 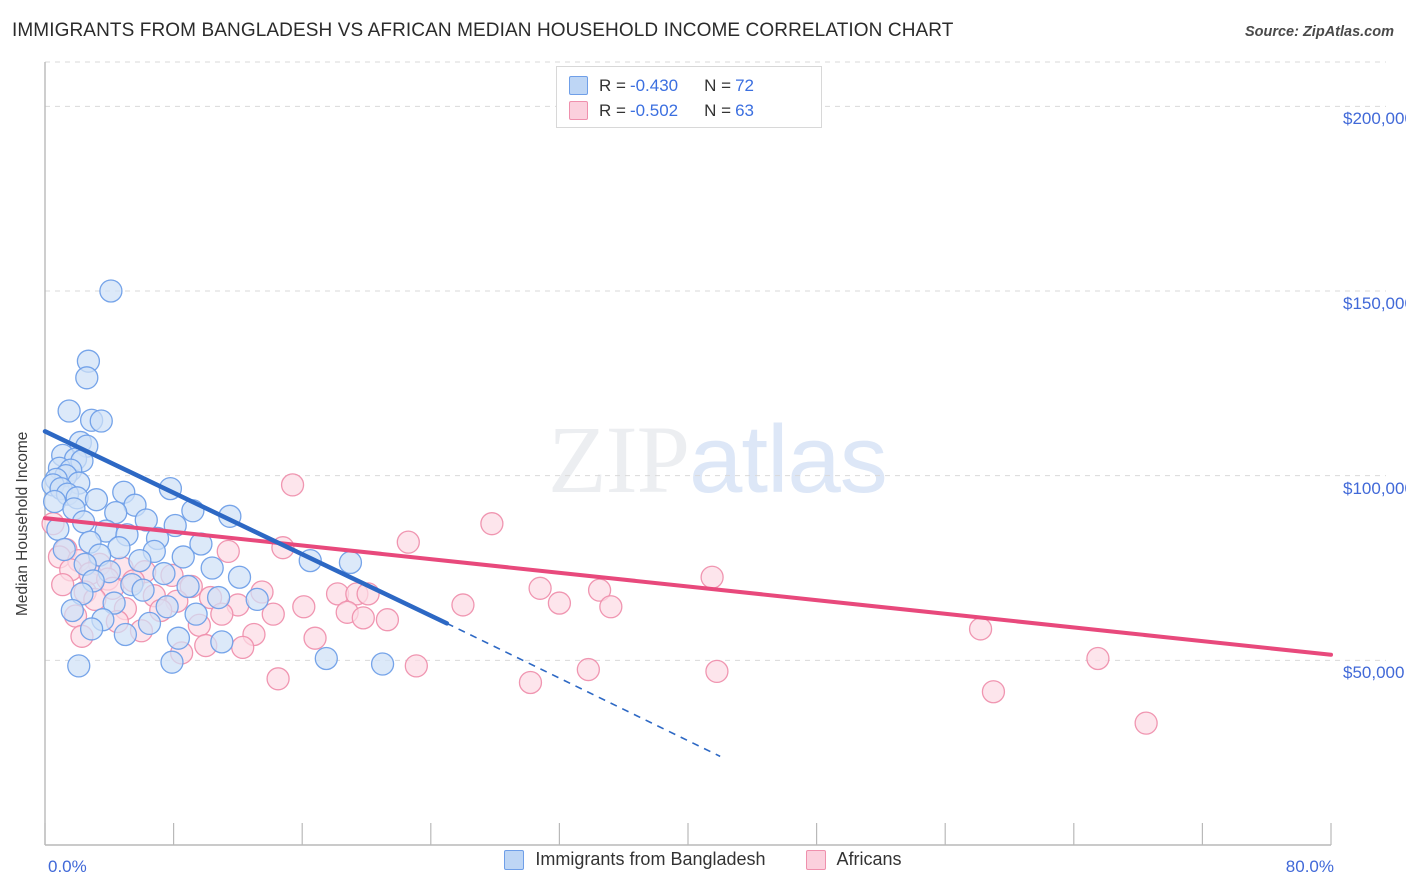 What do you see at coordinates (1374, 488) in the screenshot?
I see `y-tick-label: $100,000` at bounding box center [1374, 488].